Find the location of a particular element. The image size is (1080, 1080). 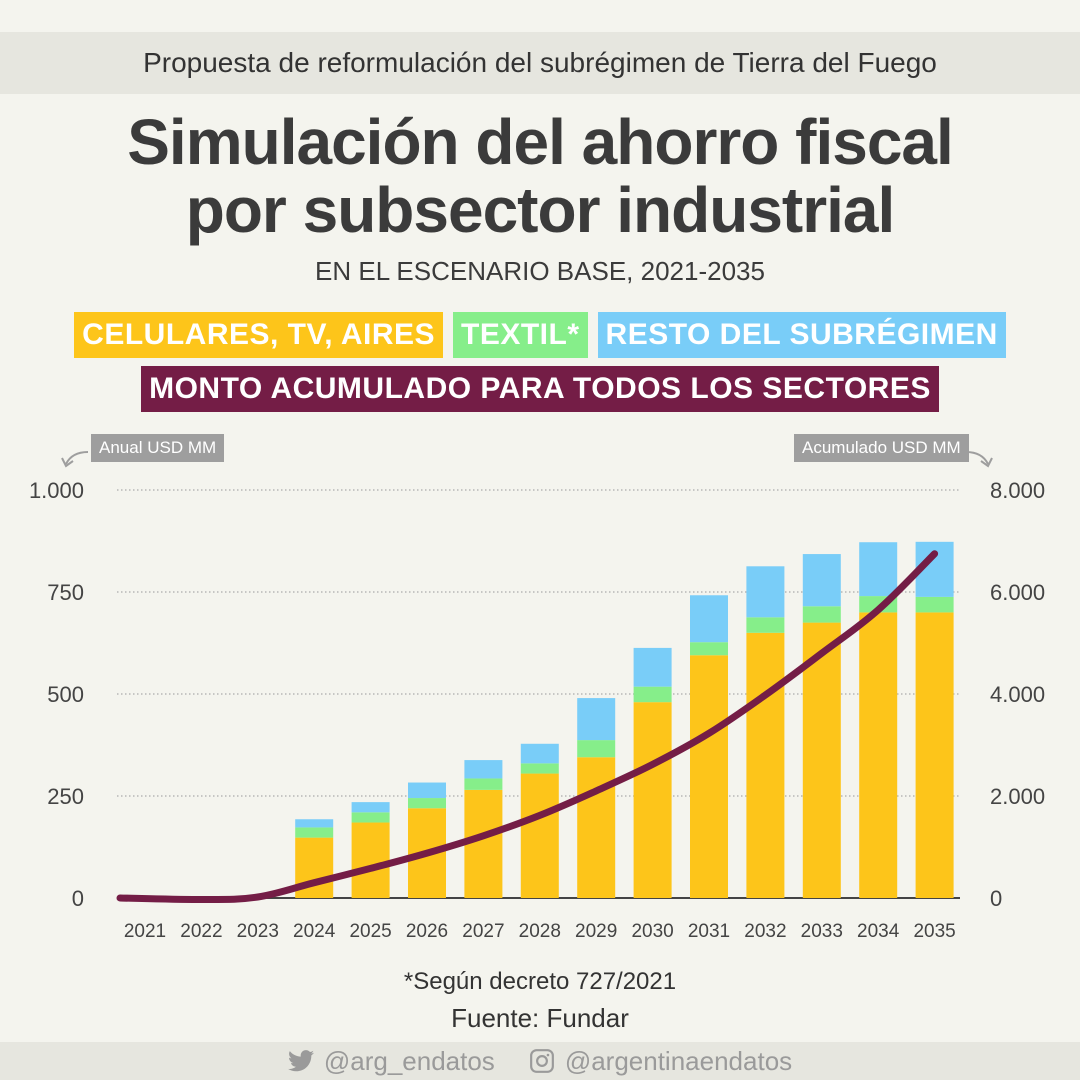

legend-celulares: CELULARES, TV, AIRES is located at coordinates (259, 335).